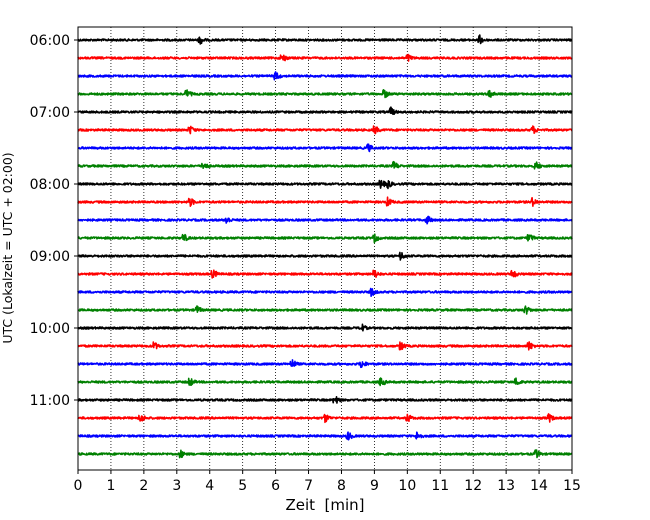 This screenshot has width=650, height=520. Describe the element at coordinates (78, 486) in the screenshot. I see `x-tick-label-0: 0` at that location.